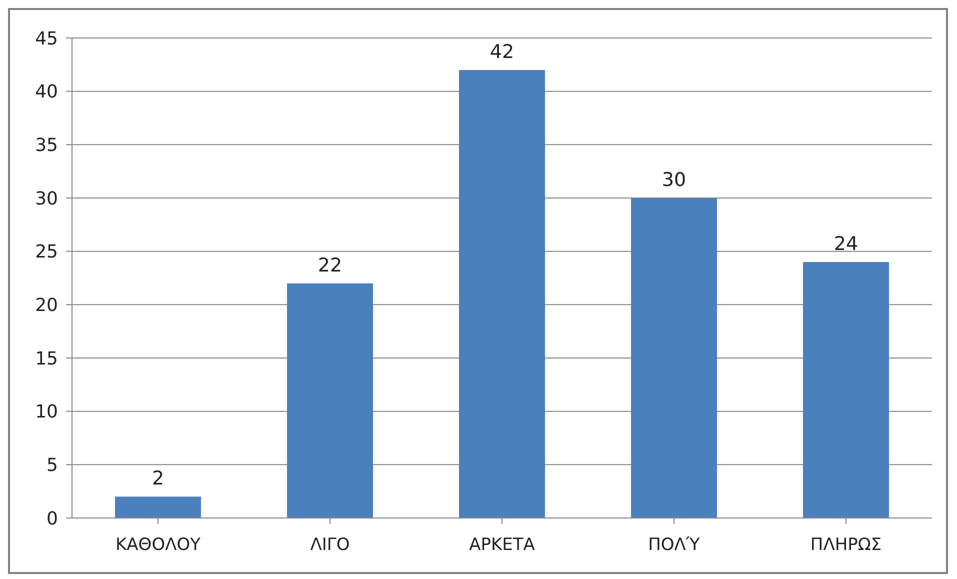 The image size is (957, 579). I want to click on y-tick-label: 15, so click(46, 359).